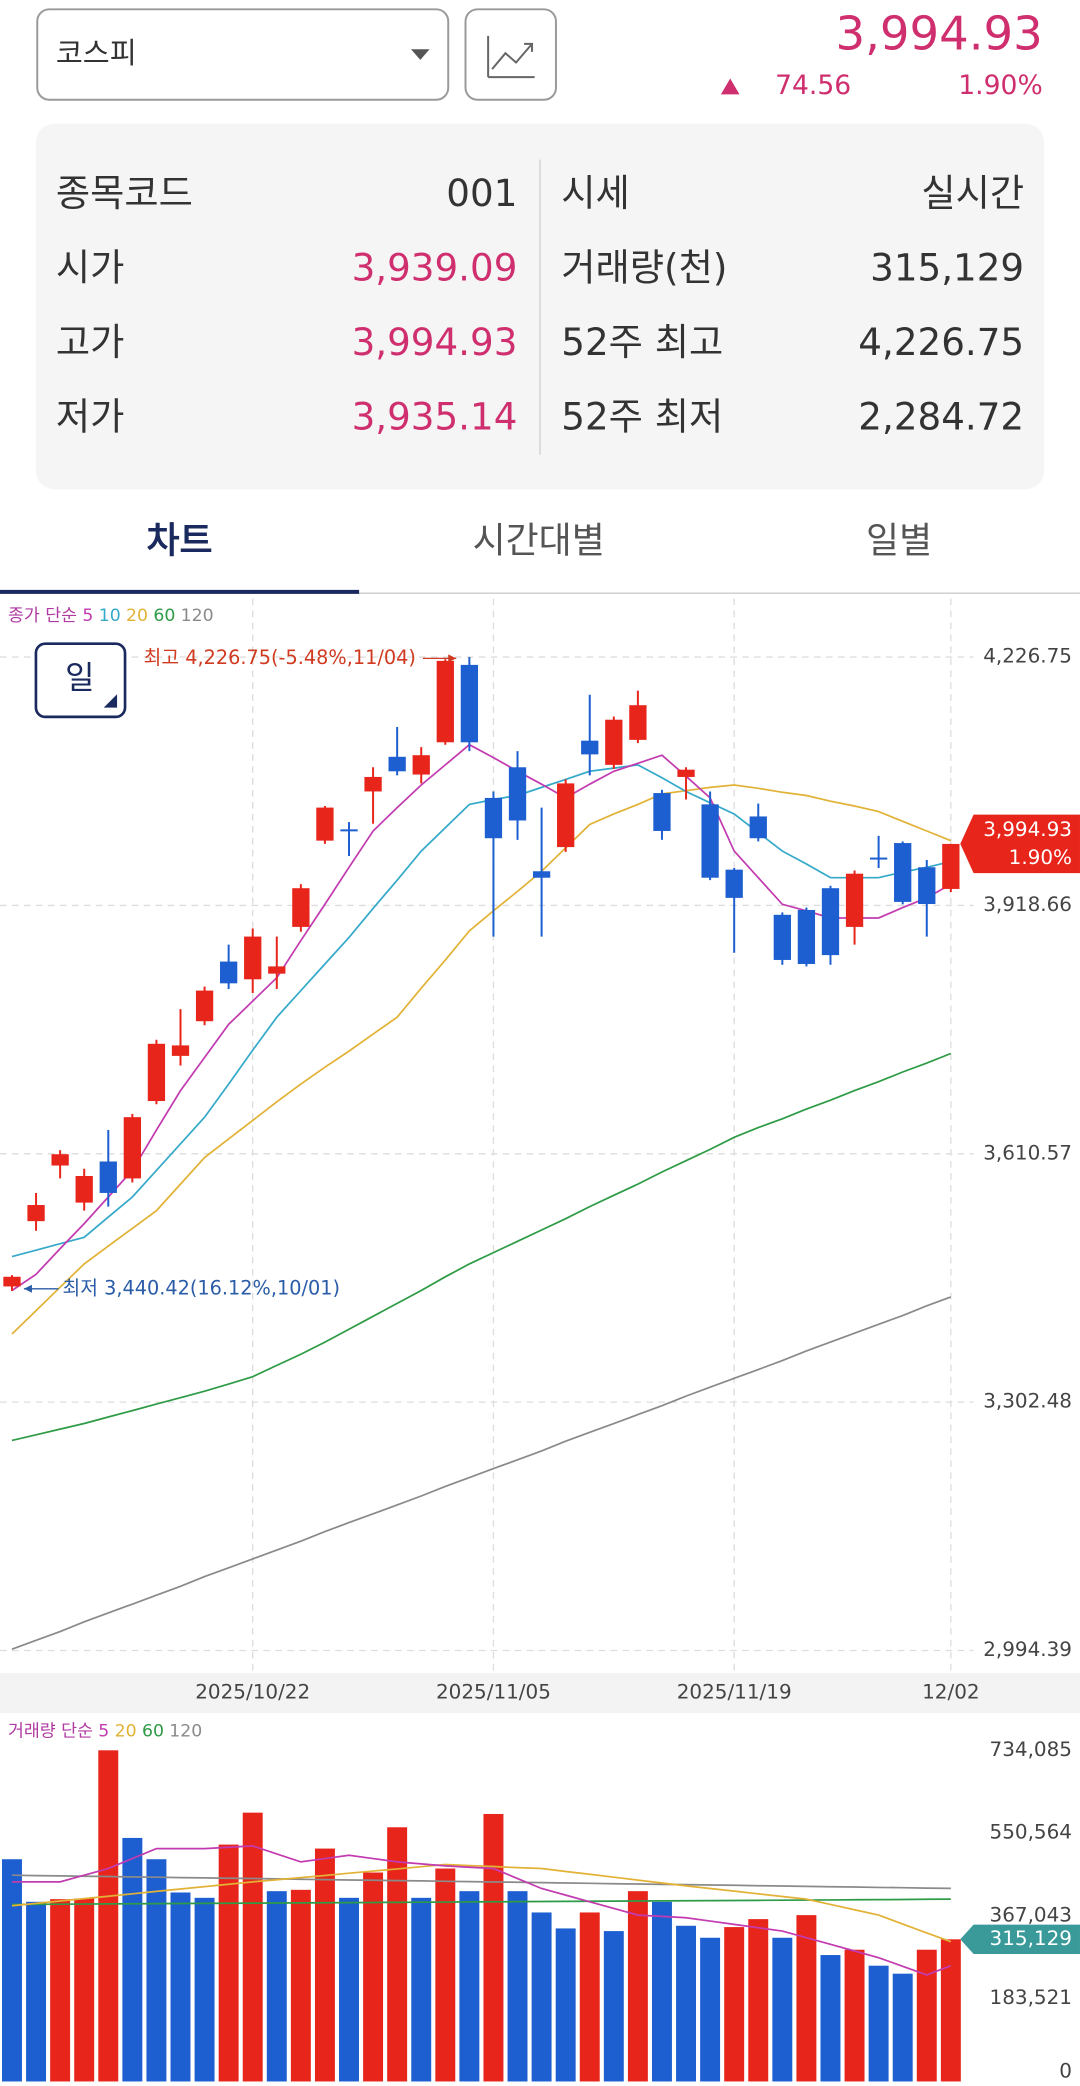 The image size is (1080, 2086). I want to click on period-button, so click(80, 680).